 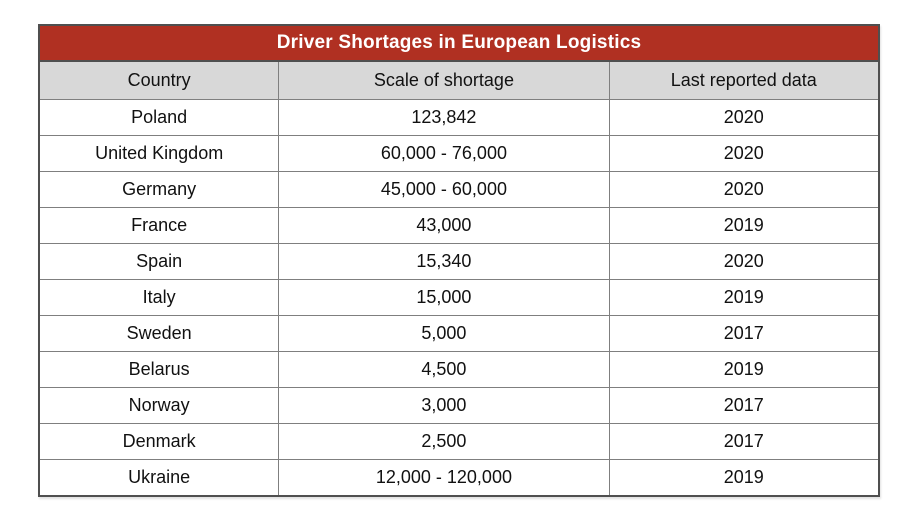 I want to click on shortage-cell: 123,842, so click(x=444, y=117).